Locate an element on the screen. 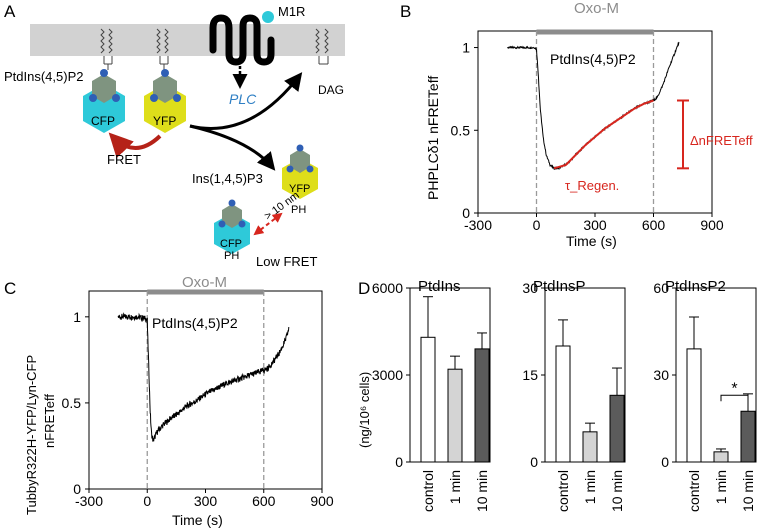 The height and width of the screenshot is (531, 763). free-cfp-label: CFP is located at coordinates (231, 244).